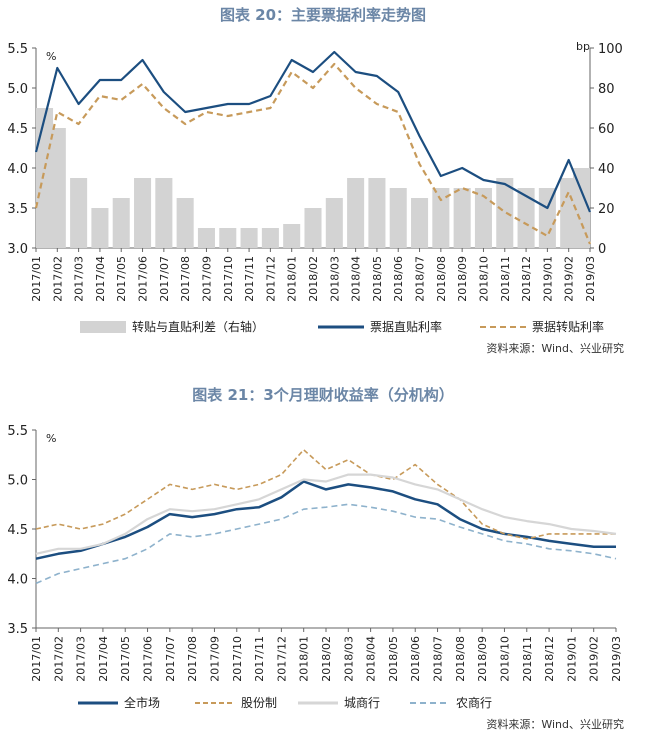  I want to click on legend-swatch-joint-stock, so click(215, 702).